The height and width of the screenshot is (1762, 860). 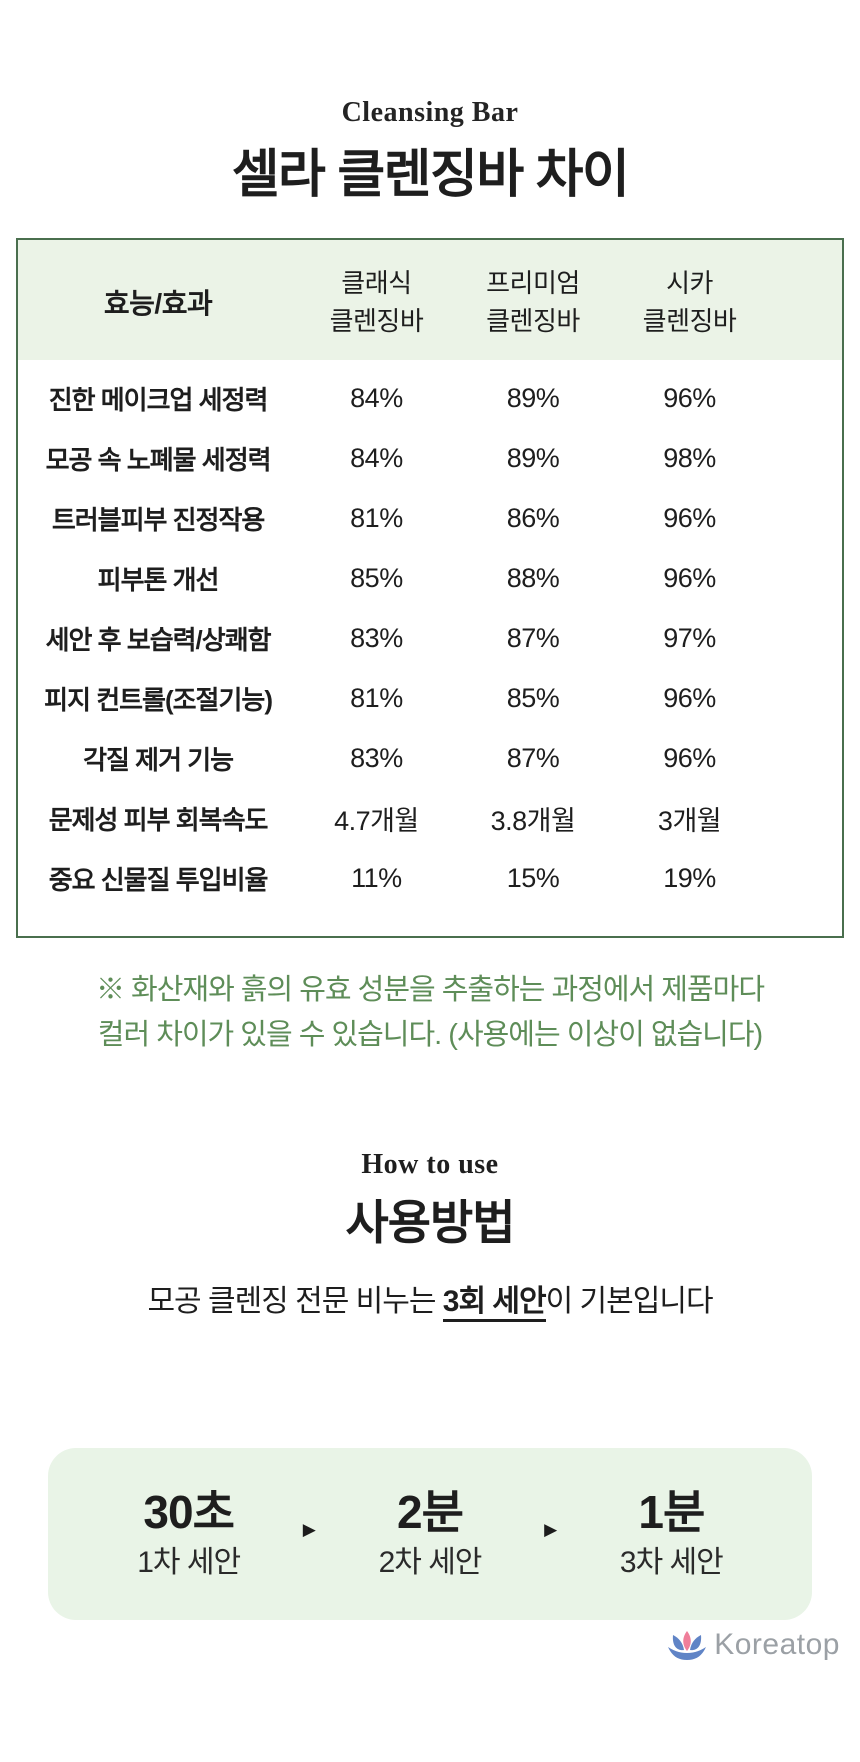 I want to click on row-label: 문제성 피부 회복속도, so click(x=158, y=819).